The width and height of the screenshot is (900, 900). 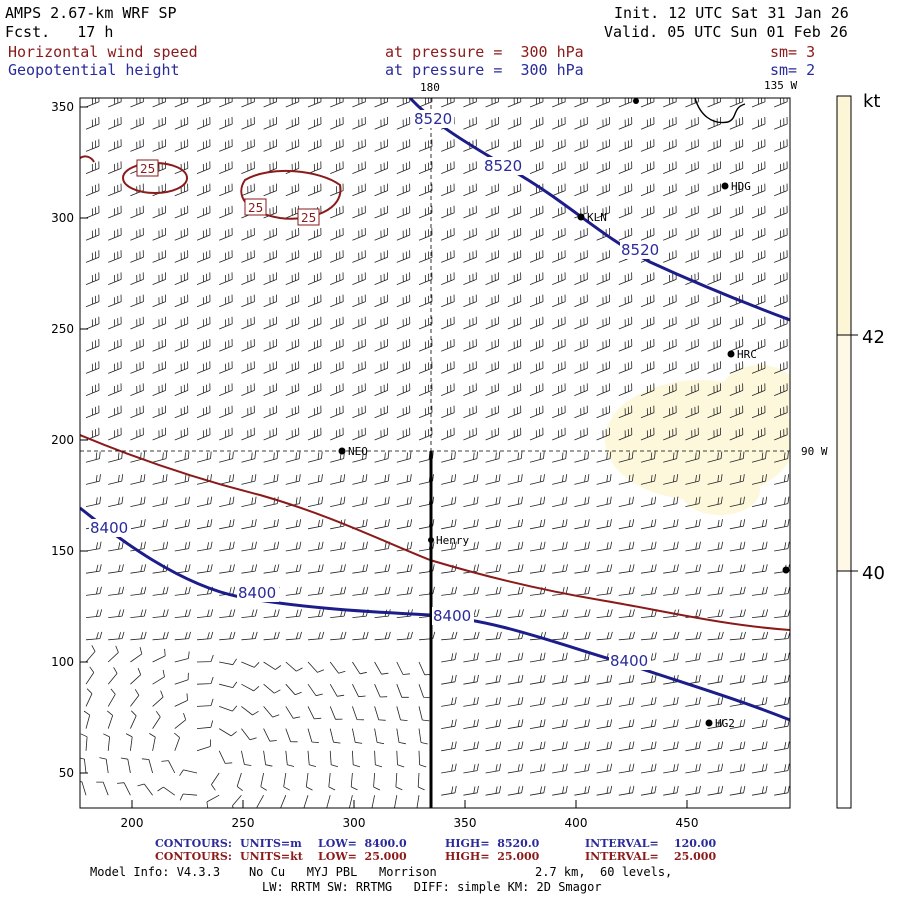 I want to click on wind-label-25: 25, so click(x=147, y=169).